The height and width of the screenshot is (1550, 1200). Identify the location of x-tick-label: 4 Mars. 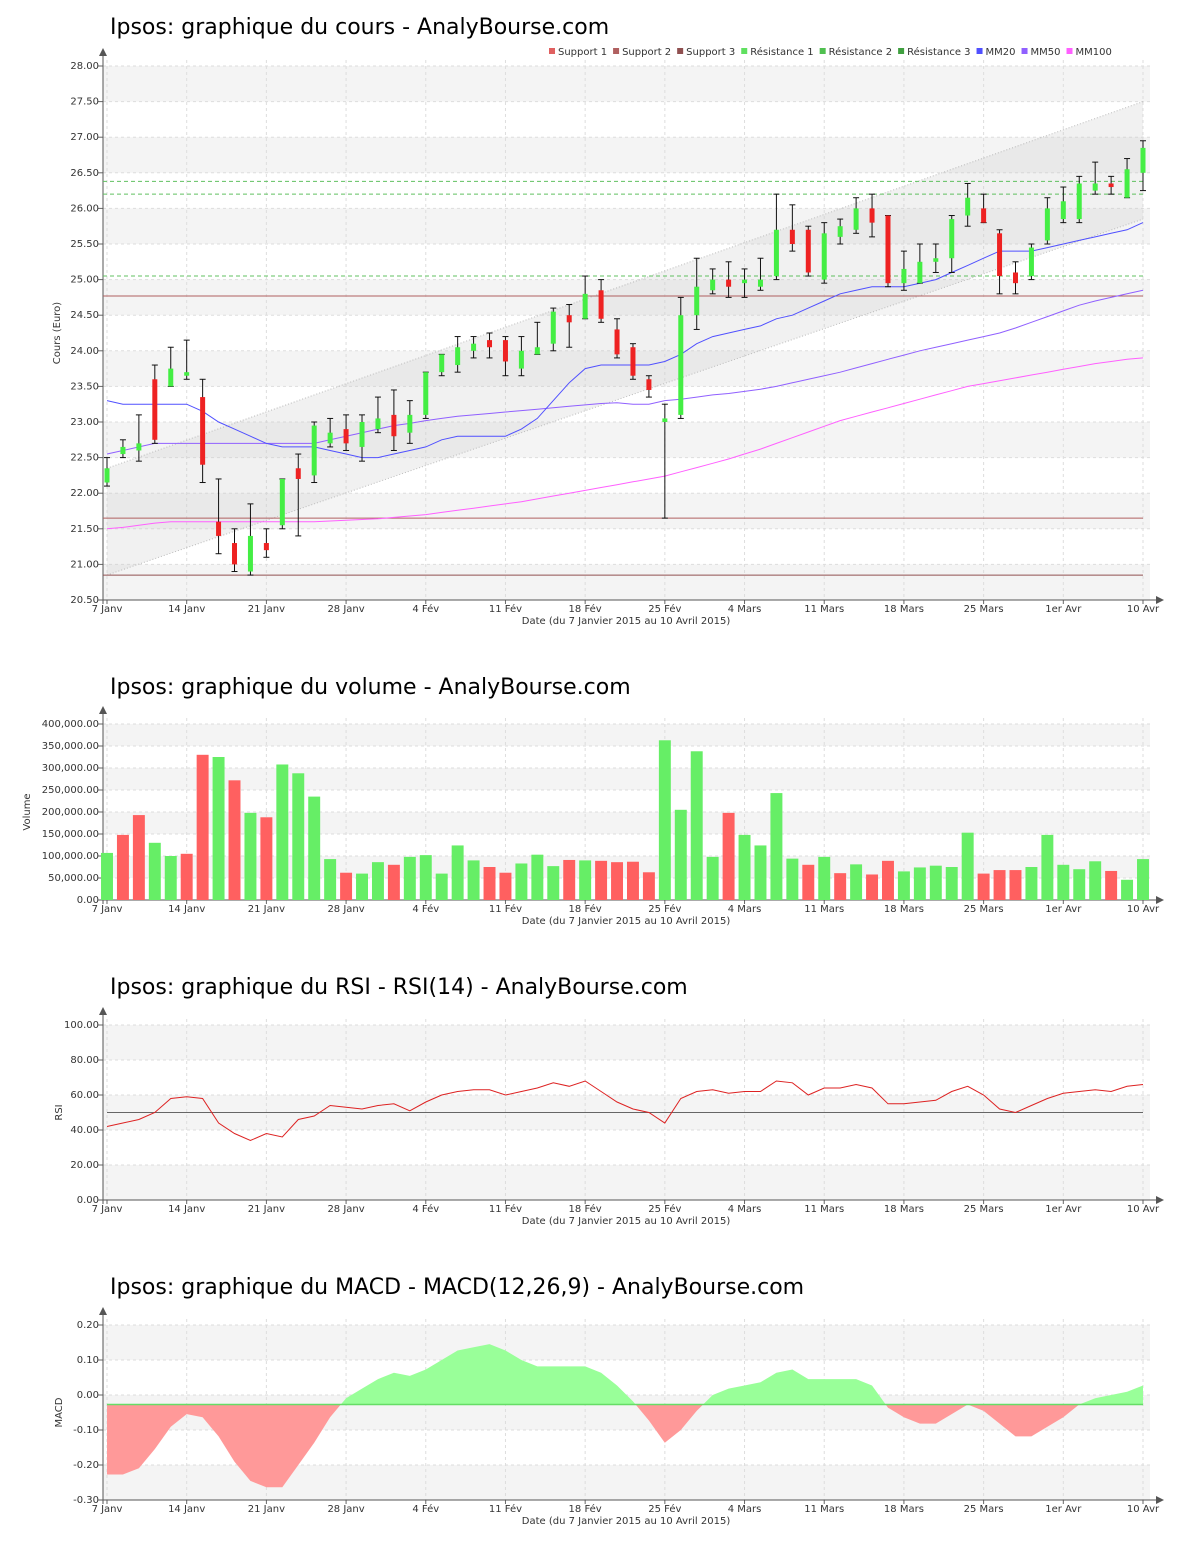
(745, 609).